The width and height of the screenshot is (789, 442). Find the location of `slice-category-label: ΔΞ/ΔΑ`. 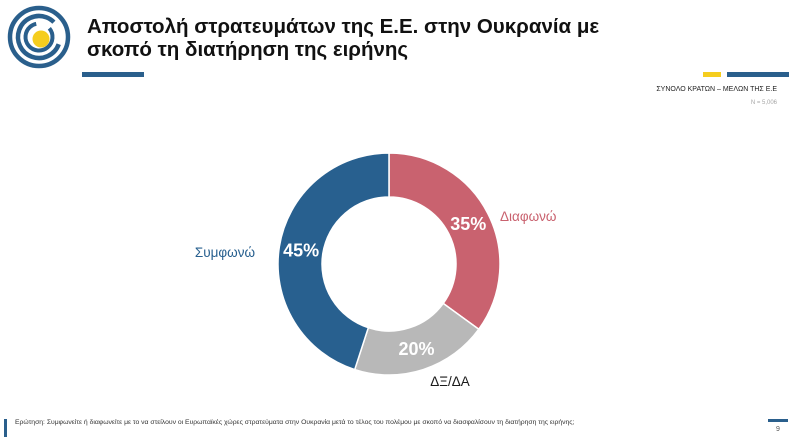

slice-category-label: ΔΞ/ΔΑ is located at coordinates (450, 381).